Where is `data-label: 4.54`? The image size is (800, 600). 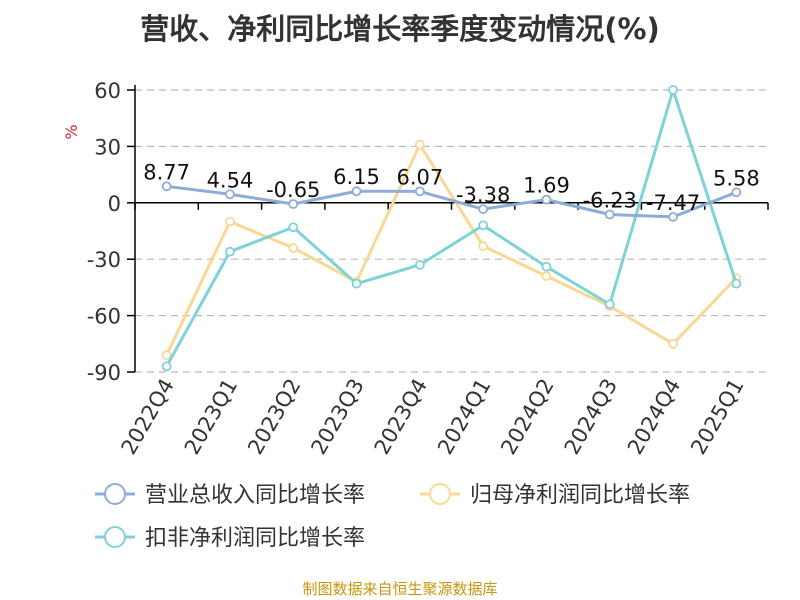
data-label: 4.54 is located at coordinates (230, 180).